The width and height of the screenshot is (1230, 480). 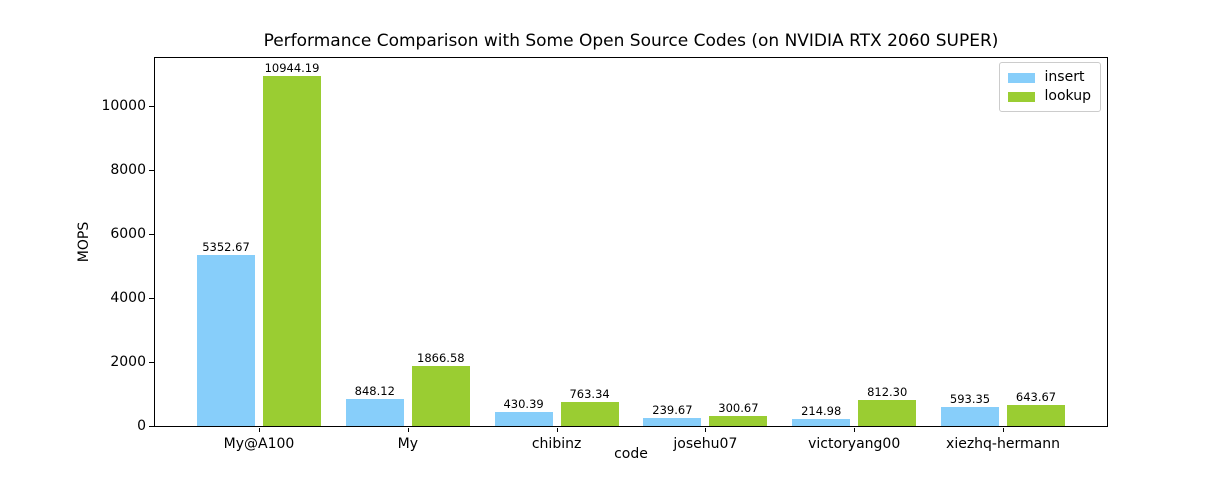 What do you see at coordinates (1021, 96) in the screenshot?
I see `lookup-series-swatch` at bounding box center [1021, 96].